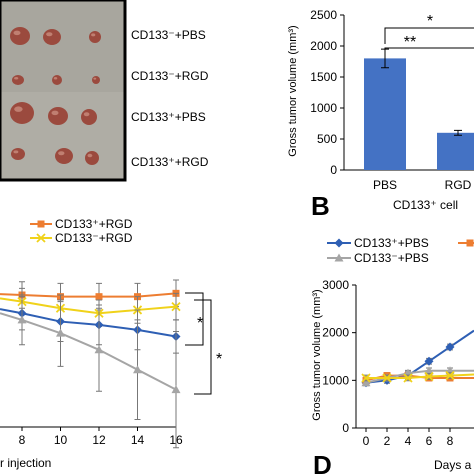 This screenshot has height=474, width=474. What do you see at coordinates (168, 35) in the screenshot?
I see `photo-row-label-1: CD133⁻+PBS` at bounding box center [168, 35].